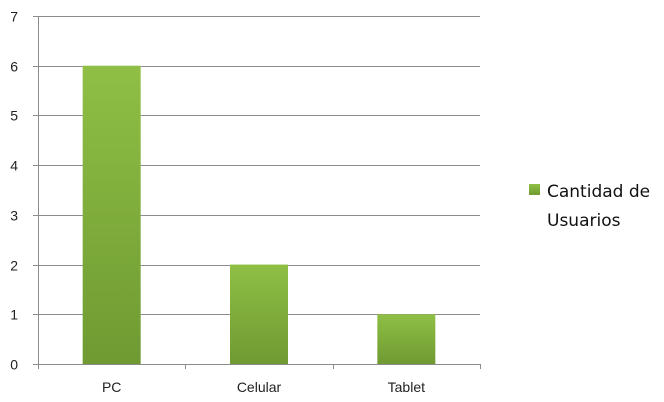 Image resolution: width=664 pixels, height=402 pixels. Describe the element at coordinates (14, 315) in the screenshot. I see `y-tick-label-1: 1` at that location.